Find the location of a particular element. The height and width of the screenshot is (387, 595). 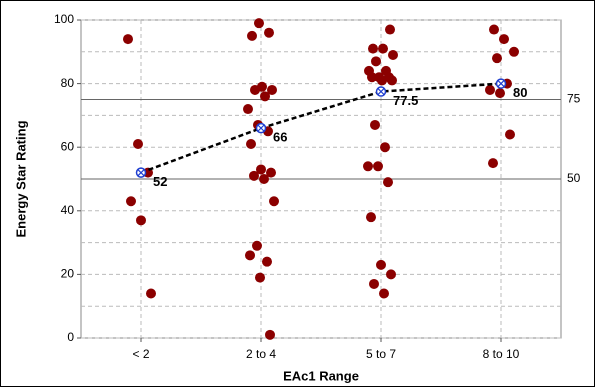

median-label: 66 is located at coordinates (280, 137).